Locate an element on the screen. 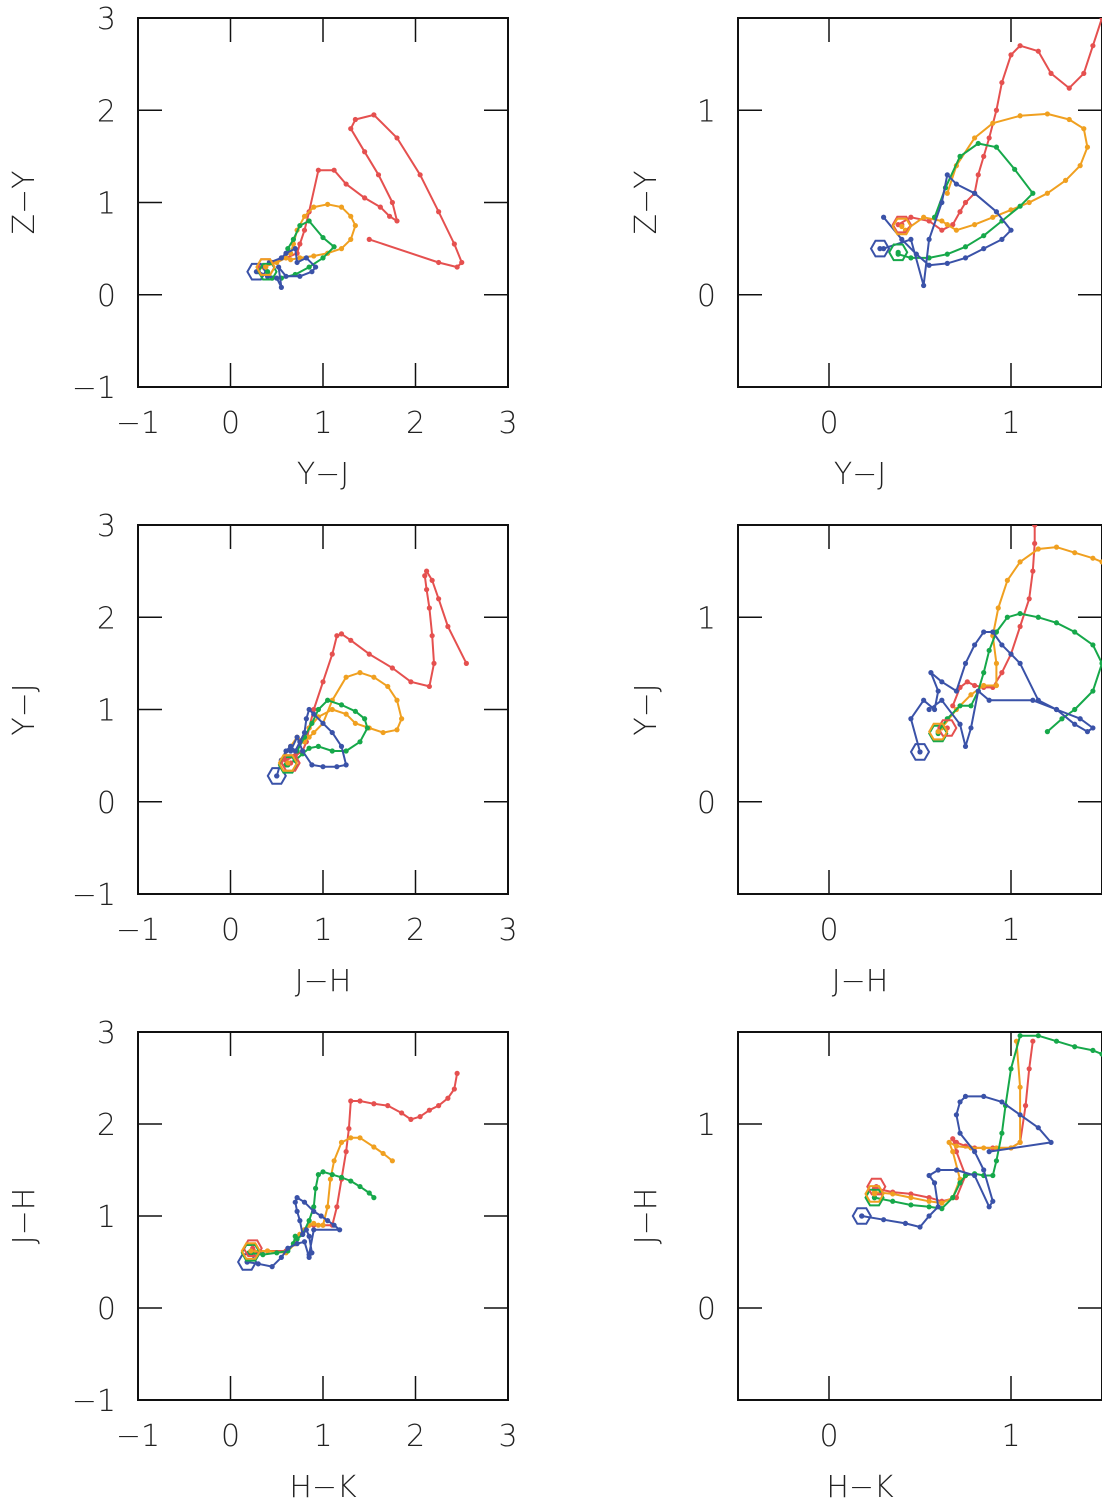 The width and height of the screenshot is (1102, 1501). start-point-orange is located at coordinates (251, 1251).